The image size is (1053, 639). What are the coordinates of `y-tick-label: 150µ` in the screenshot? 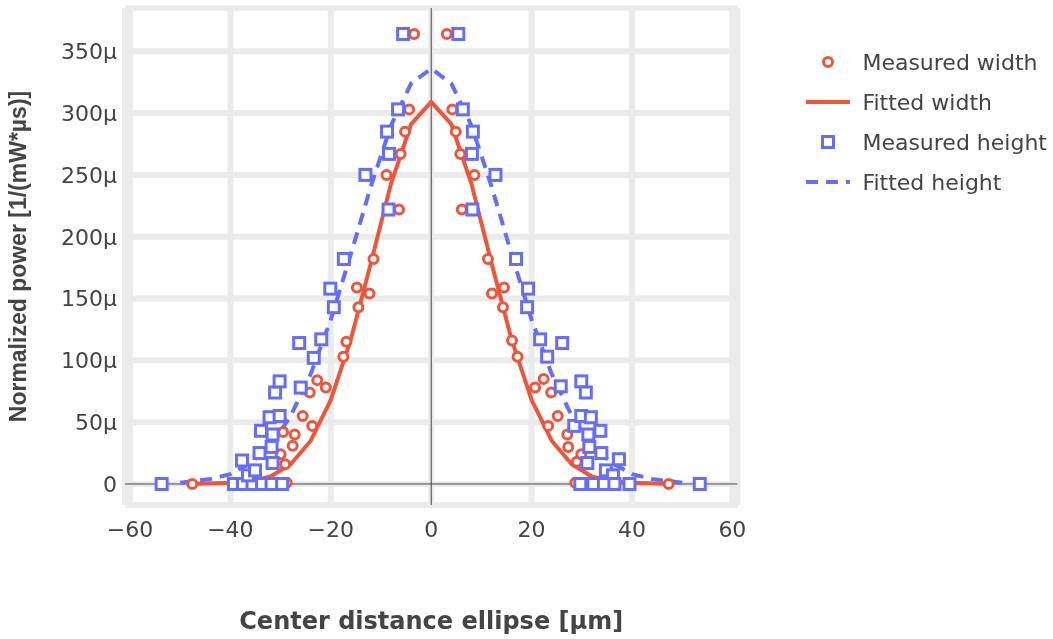 It's located at (89, 299).